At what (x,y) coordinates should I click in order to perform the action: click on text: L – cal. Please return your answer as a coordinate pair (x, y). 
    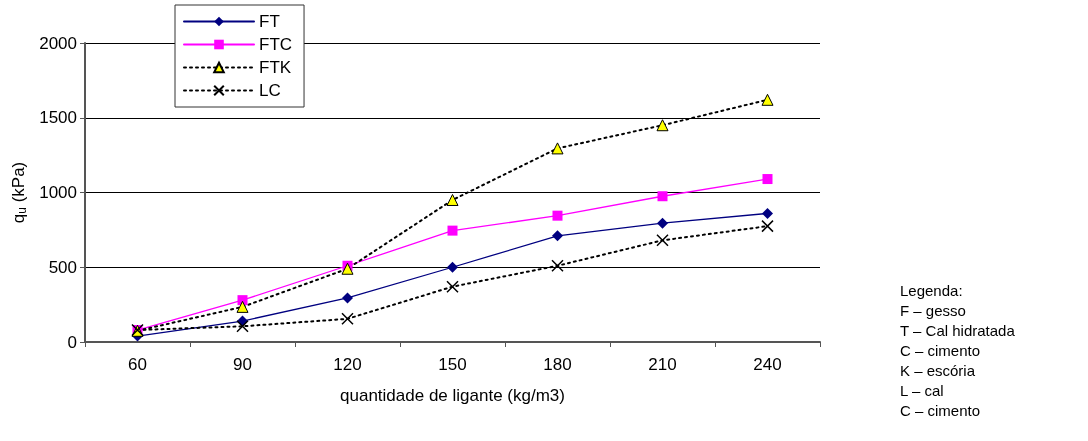
    Looking at the image, I should click on (922, 390).